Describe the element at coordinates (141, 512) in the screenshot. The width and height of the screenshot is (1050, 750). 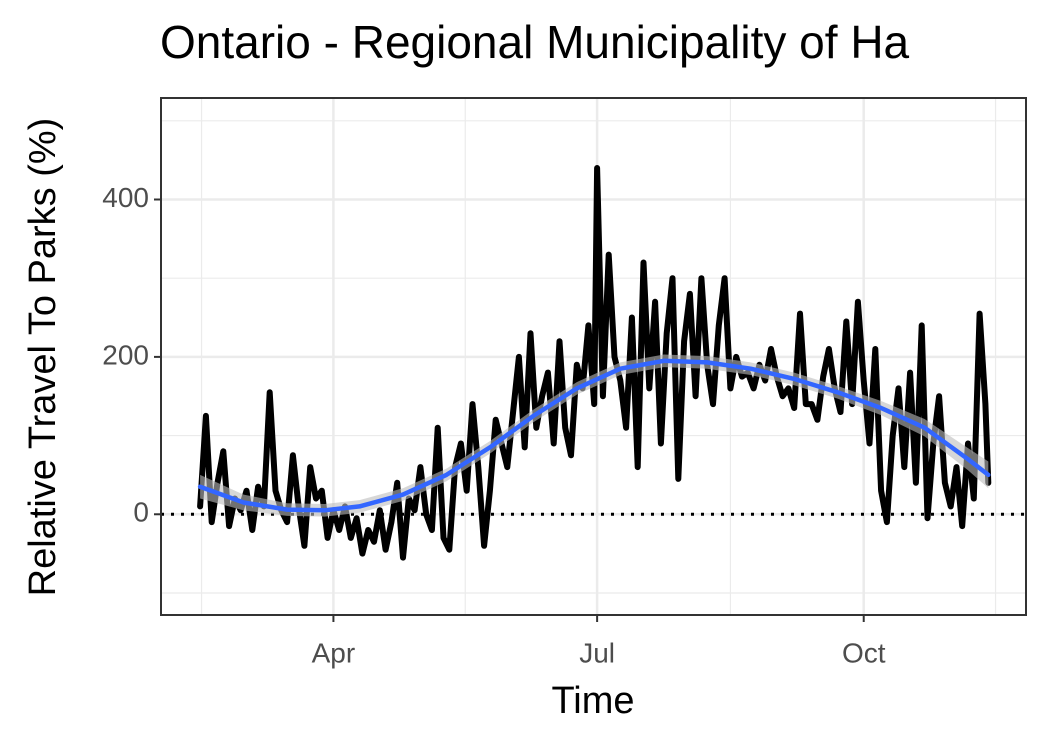
I see `y-tick-label: 0` at that location.